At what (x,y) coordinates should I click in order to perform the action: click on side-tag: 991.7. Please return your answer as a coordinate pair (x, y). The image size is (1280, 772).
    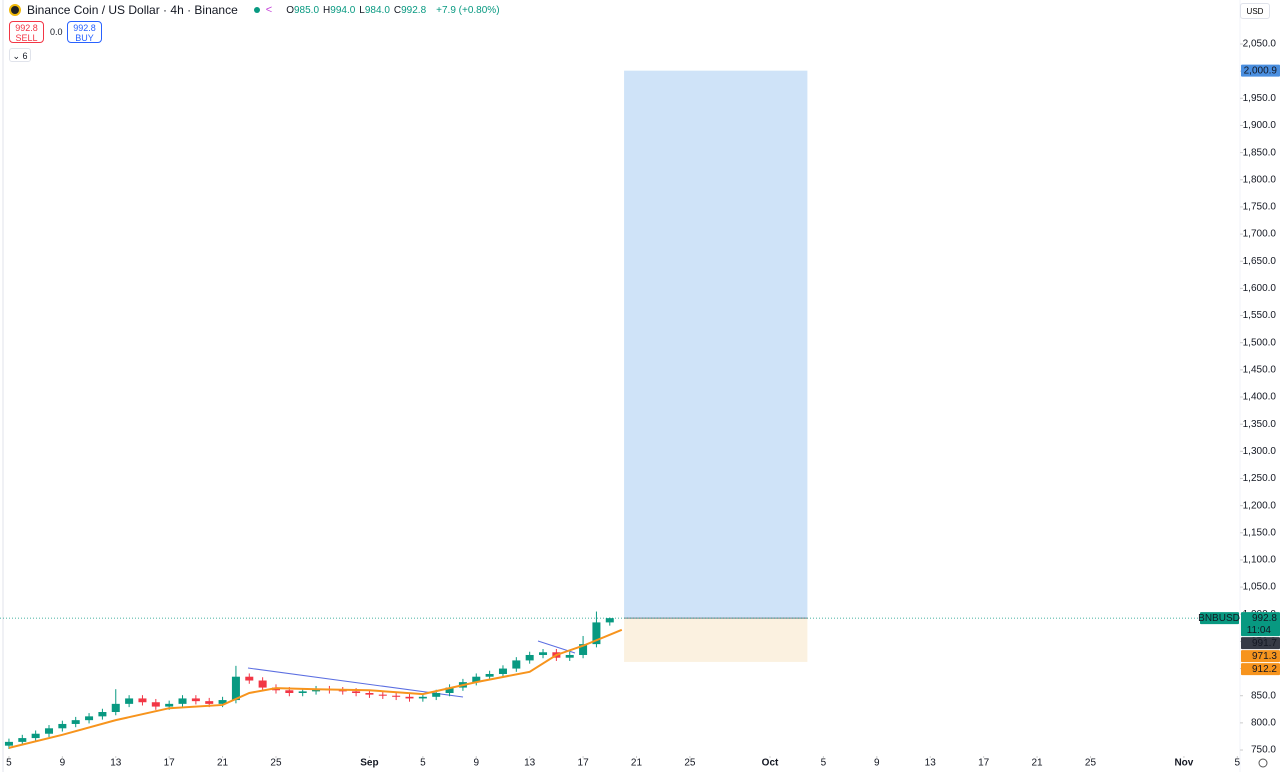
    Looking at the image, I should click on (1264, 643).